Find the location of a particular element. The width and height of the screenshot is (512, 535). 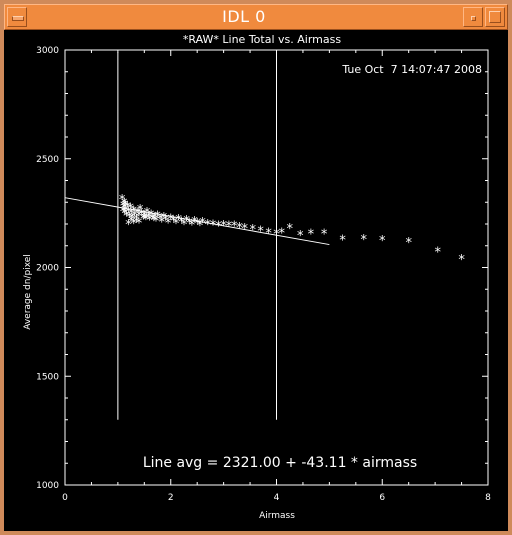

y-tick-label: 1500 is located at coordinates (47, 377).